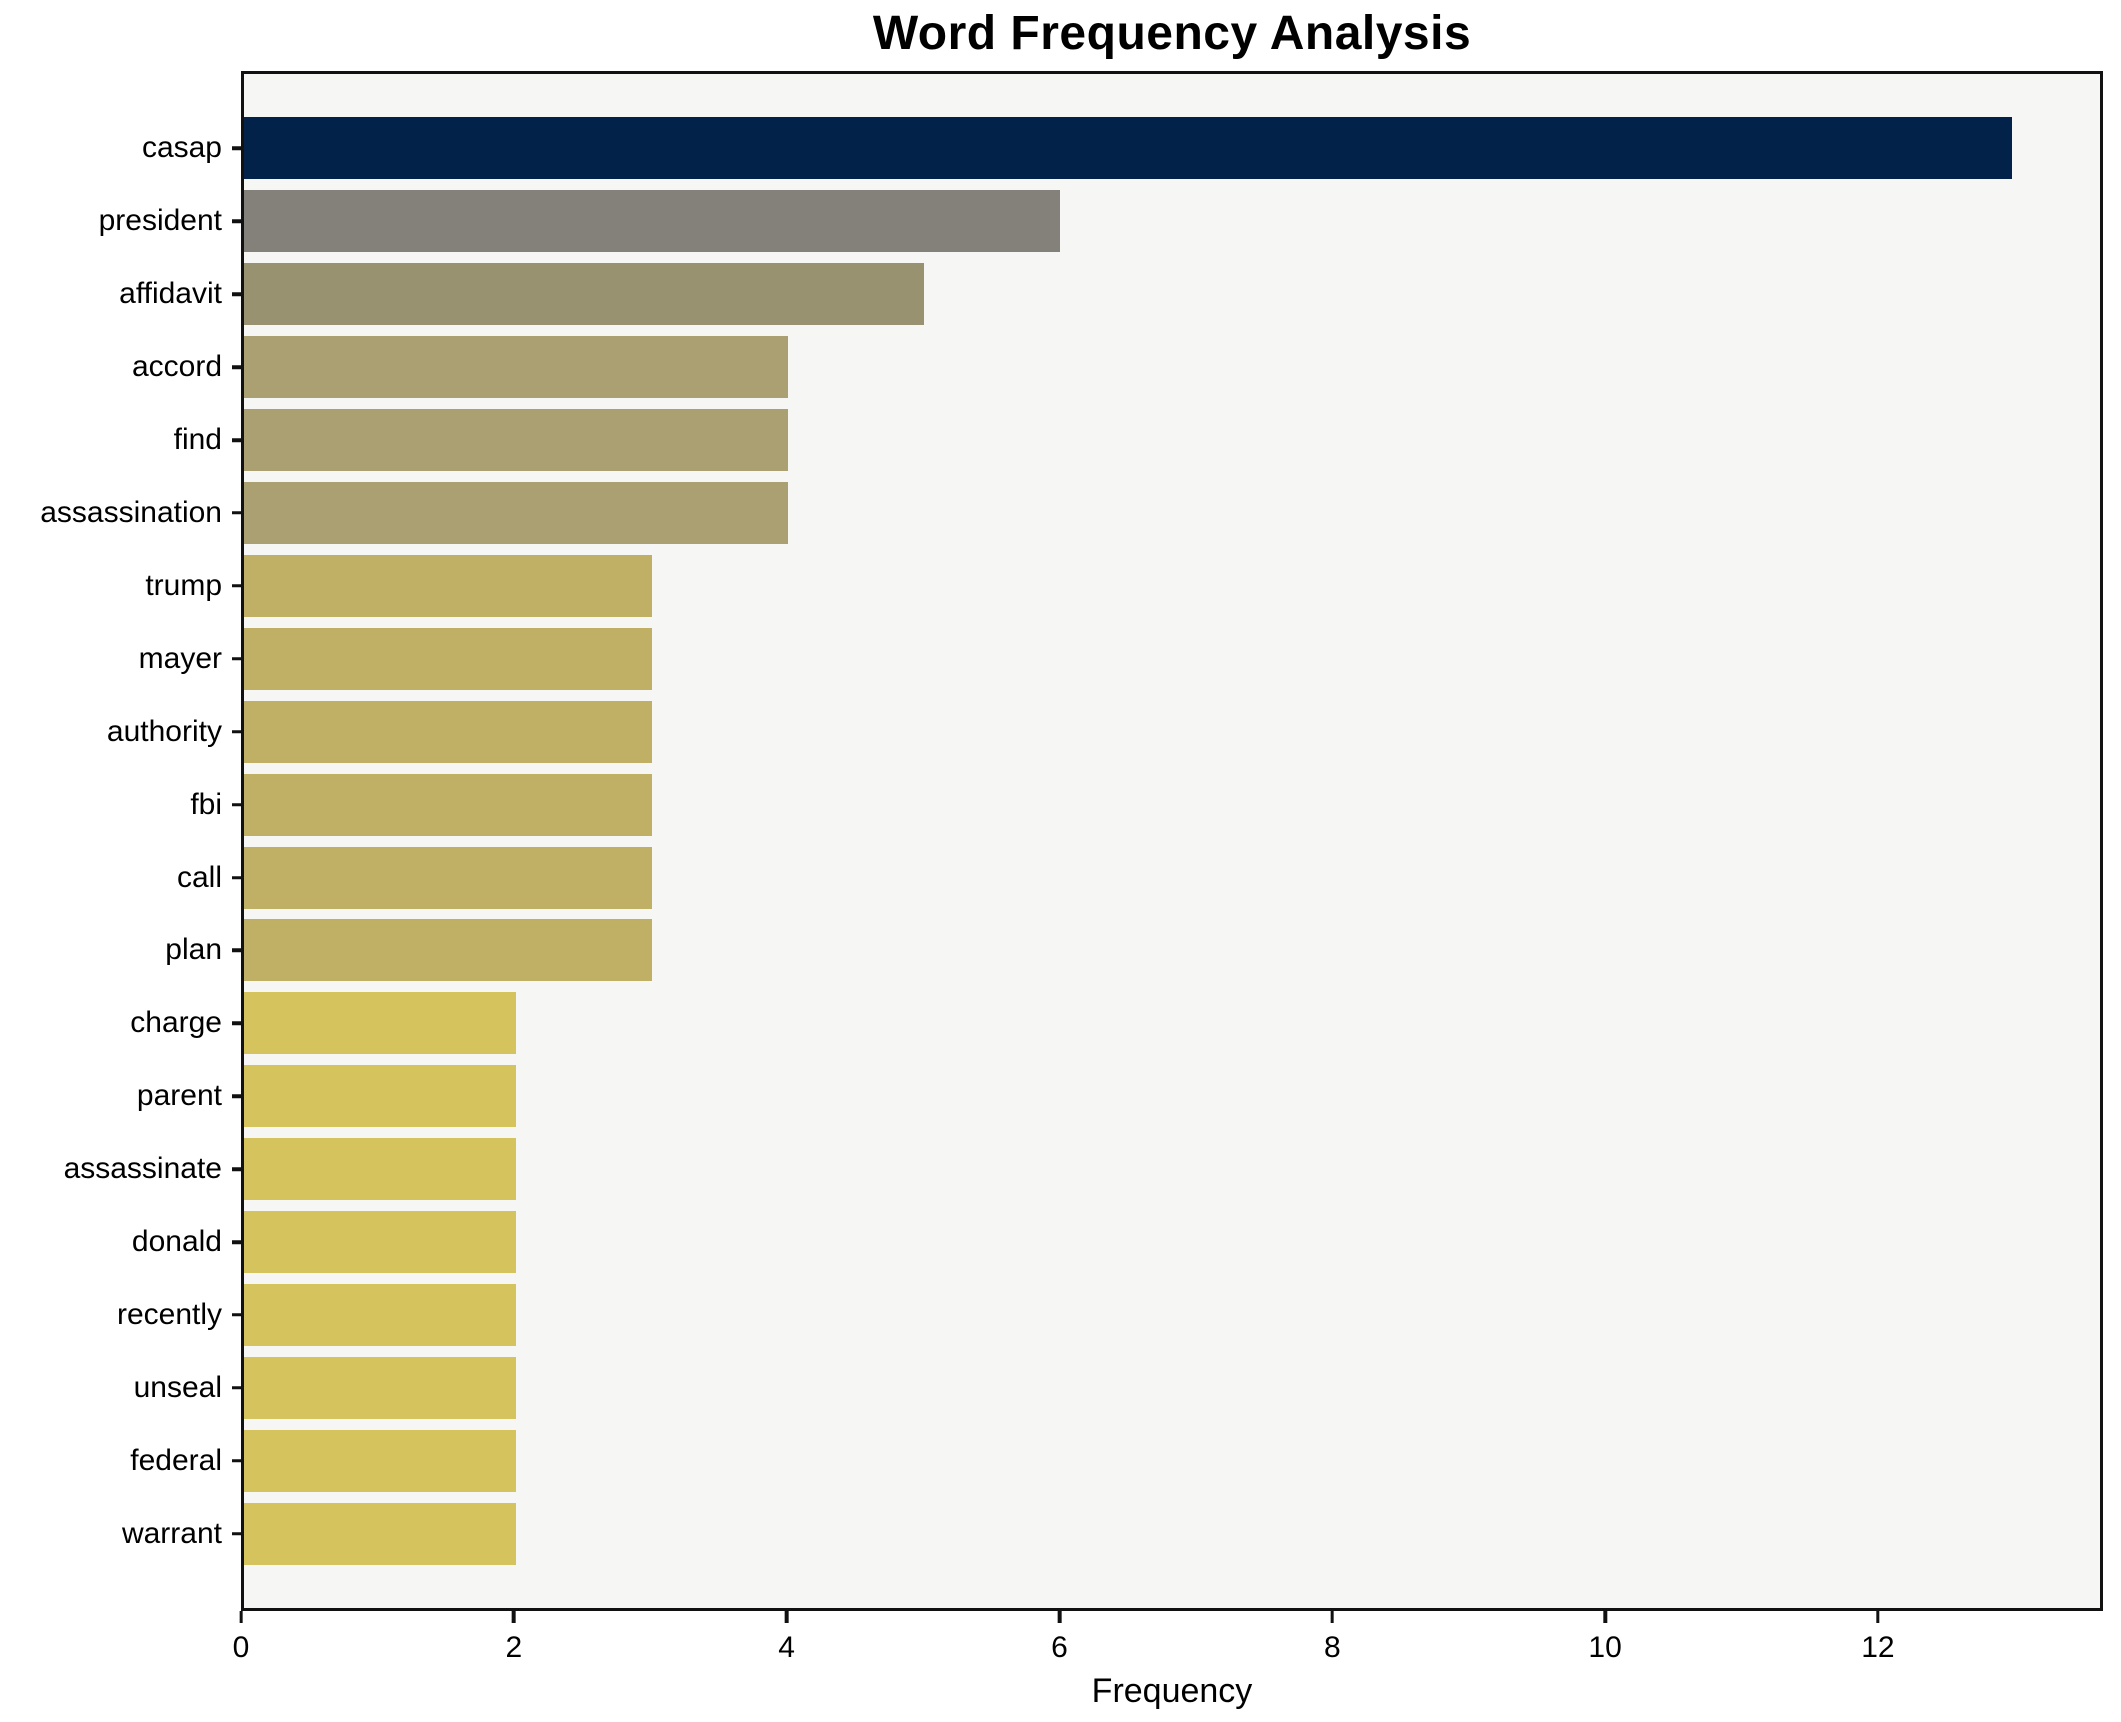 Image resolution: width=2121 pixels, height=1722 pixels. I want to click on y-tick-label: fbi, so click(206, 804).